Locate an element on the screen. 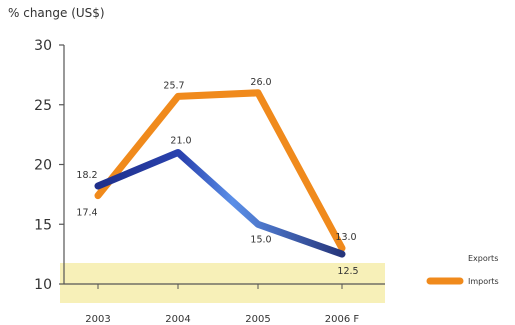 The width and height of the screenshot is (515, 325). data-label-exports: 18.2 is located at coordinates (86, 175).